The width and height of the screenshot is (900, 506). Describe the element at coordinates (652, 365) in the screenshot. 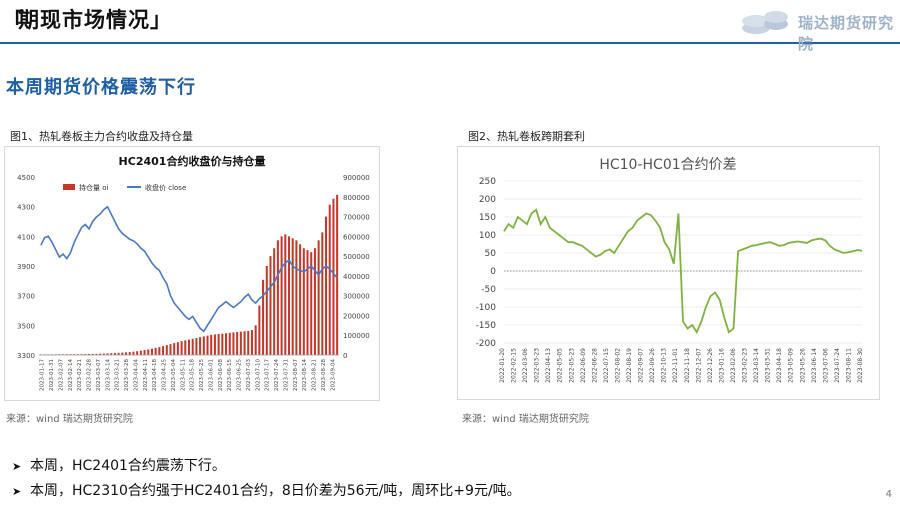

I see `x-tick: 2022-09-26` at that location.